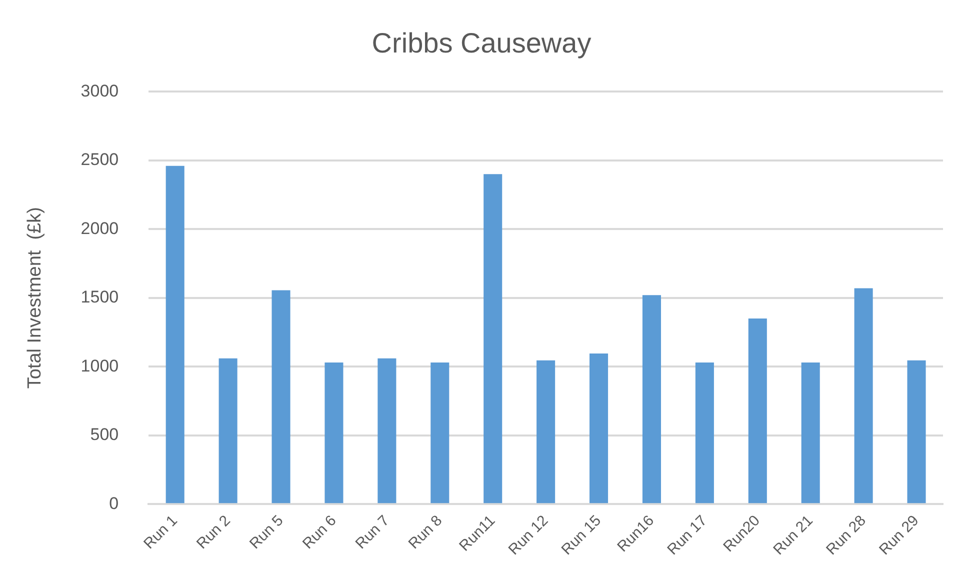 The width and height of the screenshot is (973, 577). What do you see at coordinates (319, 532) in the screenshot?
I see `x-tick-label: Run 6` at bounding box center [319, 532].